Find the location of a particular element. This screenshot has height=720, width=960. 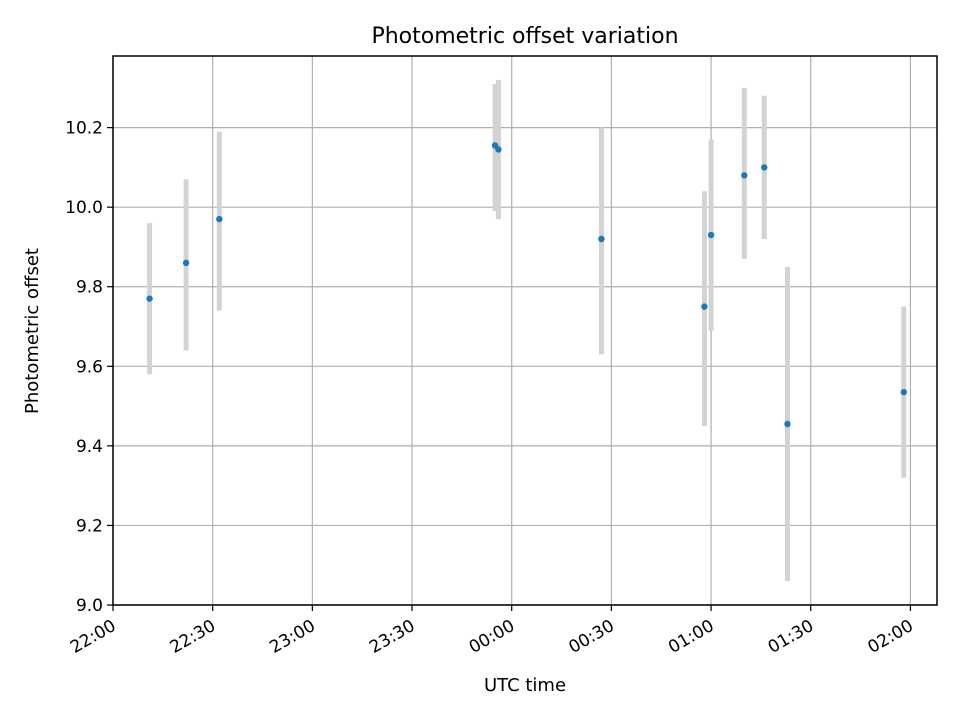

y-tick-label: 10.2 is located at coordinates (84, 129).